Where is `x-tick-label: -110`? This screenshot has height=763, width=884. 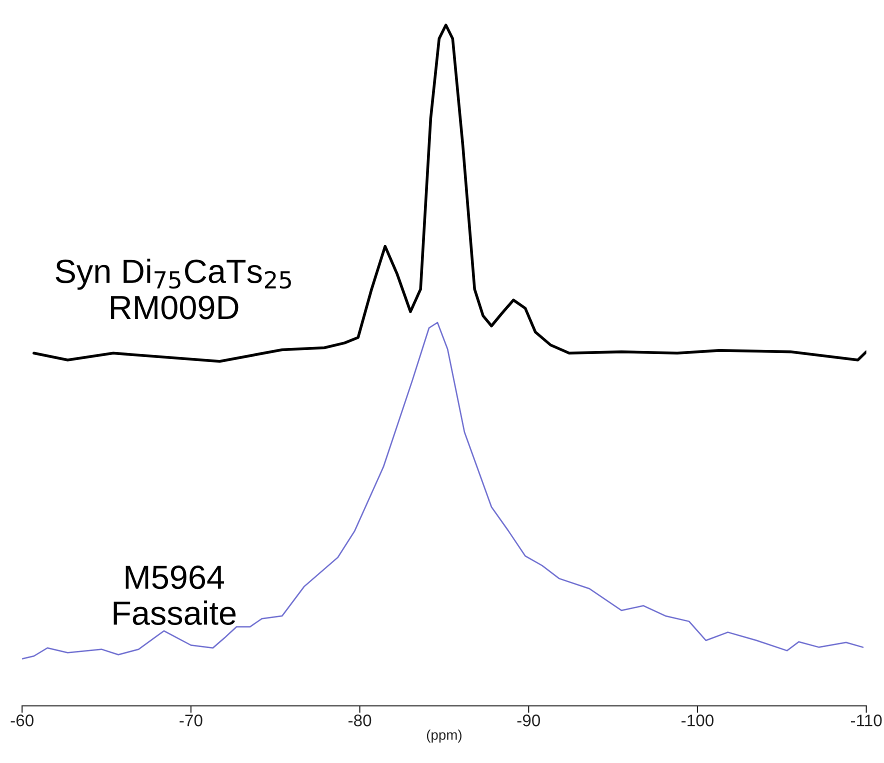
x-tick-label: -110 is located at coordinates (866, 720).